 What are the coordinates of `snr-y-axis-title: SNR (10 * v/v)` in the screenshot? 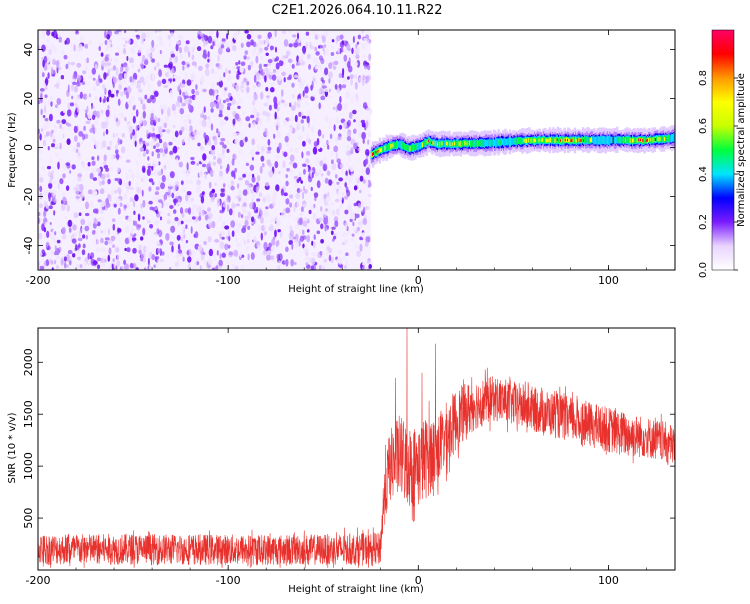 It's located at (12, 447).